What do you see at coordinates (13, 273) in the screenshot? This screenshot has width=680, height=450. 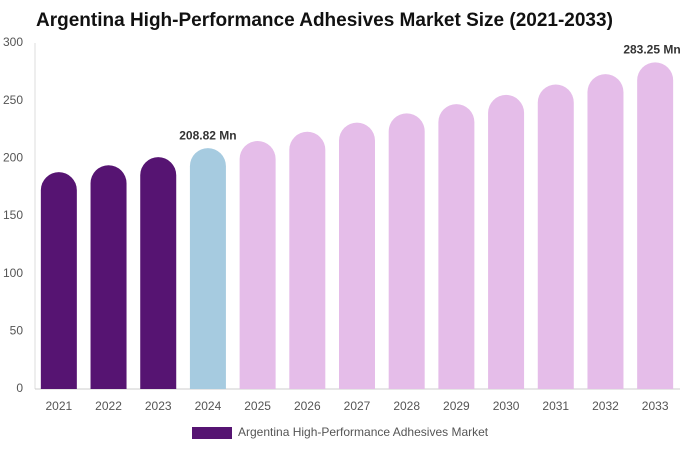 I see `y-tick-label: 100` at bounding box center [13, 273].